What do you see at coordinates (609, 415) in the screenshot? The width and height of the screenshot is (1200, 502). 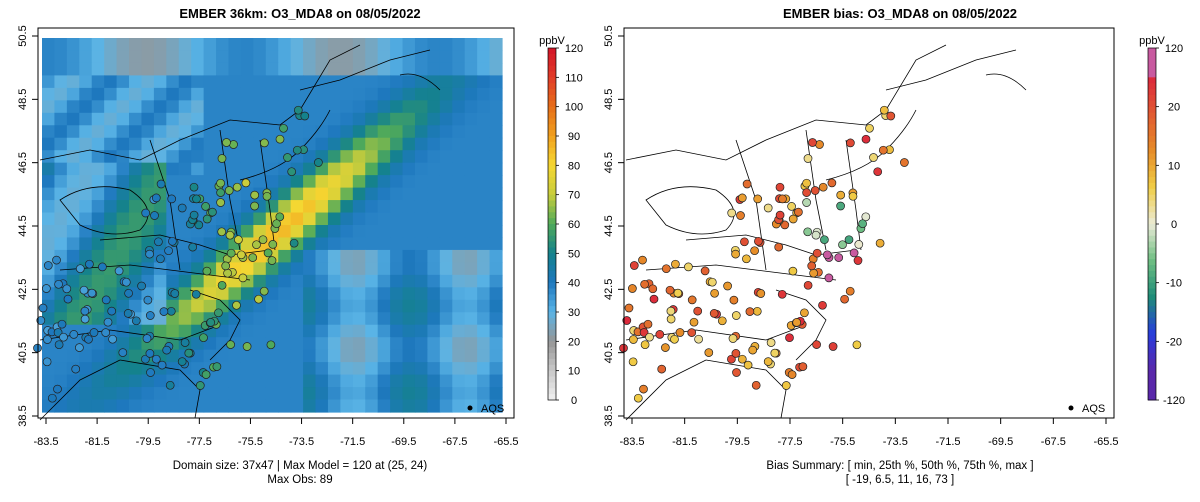 I see `y-tick-label: 38.5` at bounding box center [609, 415].